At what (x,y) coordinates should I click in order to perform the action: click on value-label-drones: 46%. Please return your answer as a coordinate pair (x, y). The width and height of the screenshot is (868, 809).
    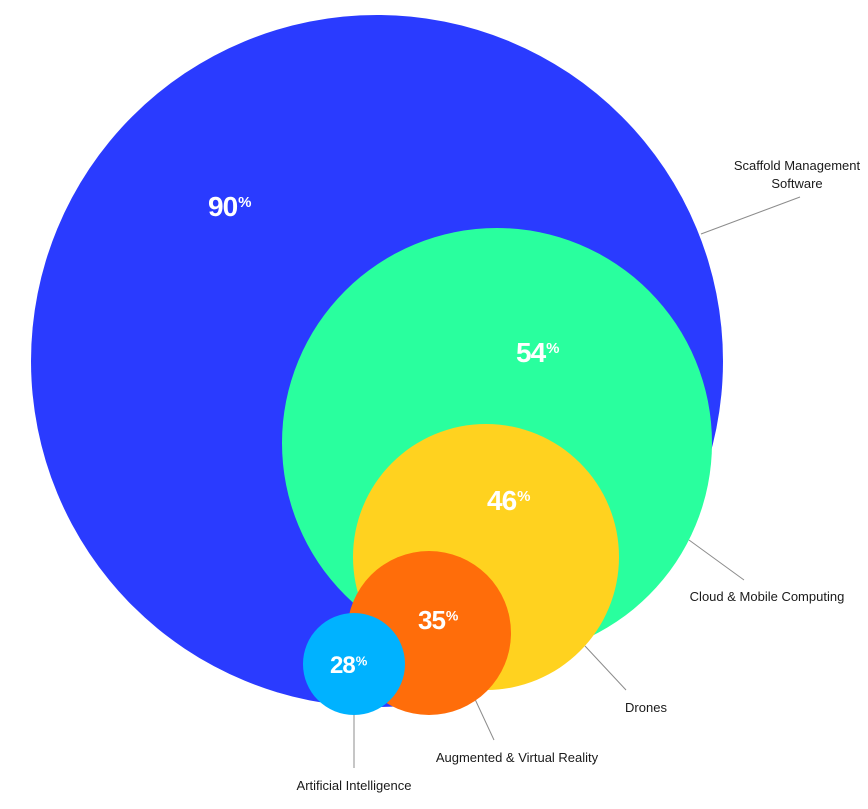
    Looking at the image, I should click on (508, 500).